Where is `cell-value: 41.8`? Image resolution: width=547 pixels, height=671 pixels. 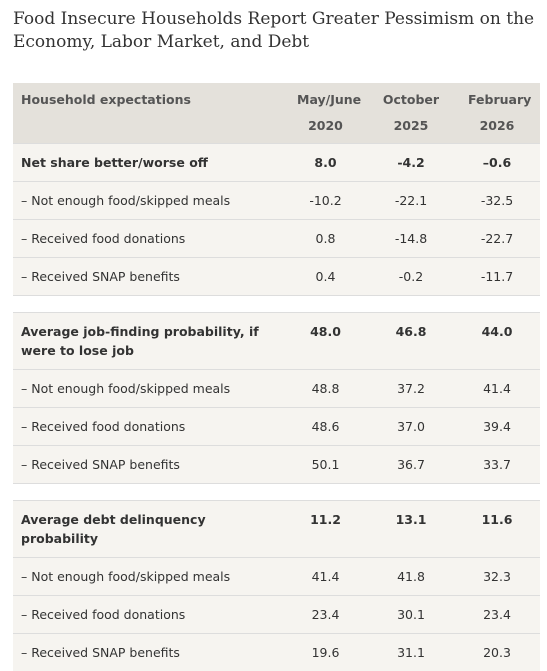
cell-value: 41.8 is located at coordinates (411, 577).